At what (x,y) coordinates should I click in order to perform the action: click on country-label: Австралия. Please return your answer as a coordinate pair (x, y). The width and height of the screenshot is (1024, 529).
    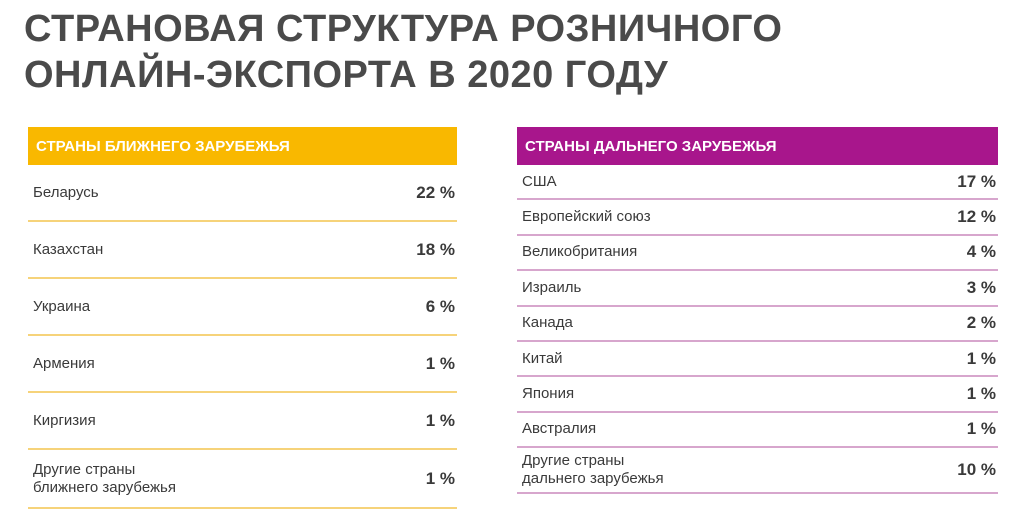
    Looking at the image, I should click on (559, 429).